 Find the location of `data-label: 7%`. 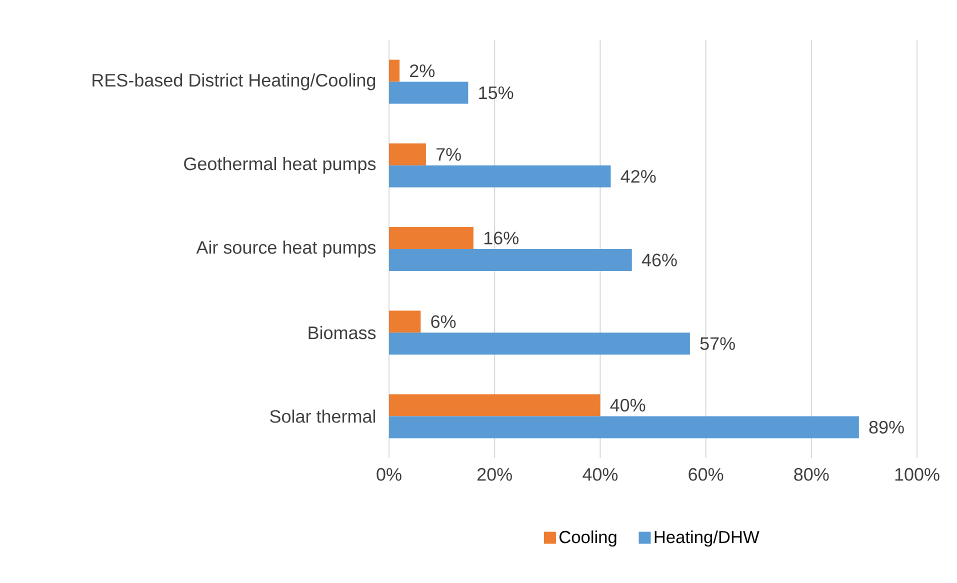

data-label: 7% is located at coordinates (448, 154).